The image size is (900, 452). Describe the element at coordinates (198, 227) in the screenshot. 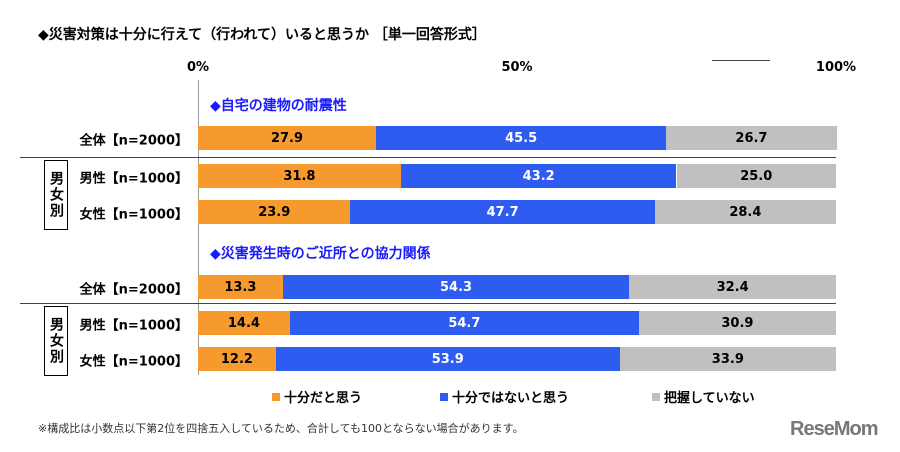

I see `axis-line` at that location.